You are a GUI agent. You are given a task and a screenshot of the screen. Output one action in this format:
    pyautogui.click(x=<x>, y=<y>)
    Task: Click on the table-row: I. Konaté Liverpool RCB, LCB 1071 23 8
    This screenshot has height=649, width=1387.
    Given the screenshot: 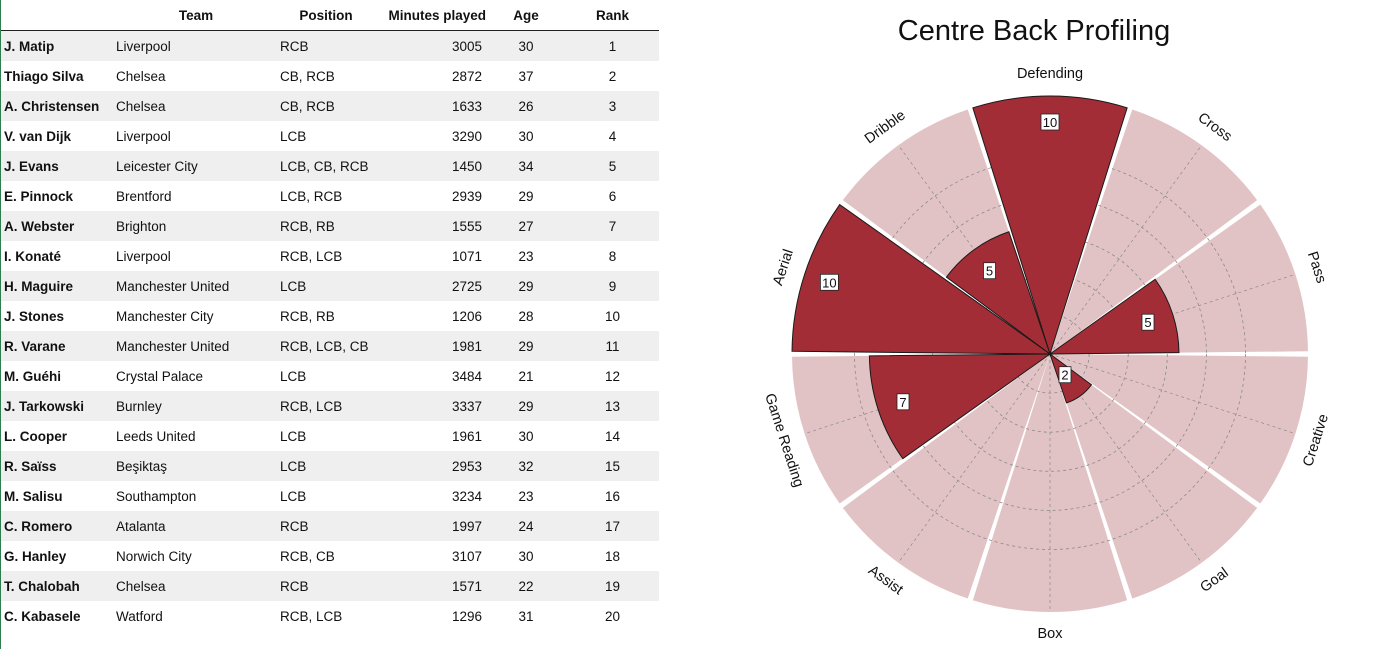 What is the action you would take?
    pyautogui.click(x=330, y=256)
    